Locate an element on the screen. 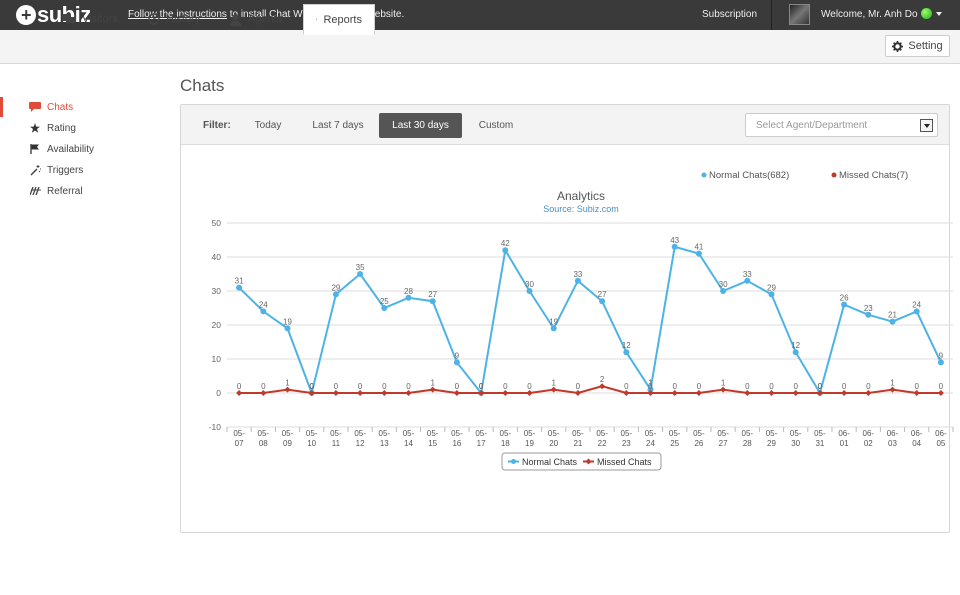  x-tick-label-day: 07 is located at coordinates (239, 443).